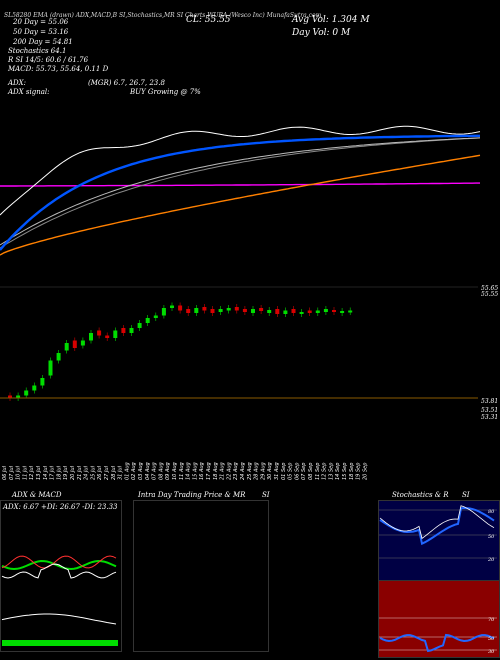 The width and height of the screenshot is (500, 660). What do you see at coordinates (19, 472) in the screenshot?
I see `date-tick-label: 10 Jul` at bounding box center [19, 472].